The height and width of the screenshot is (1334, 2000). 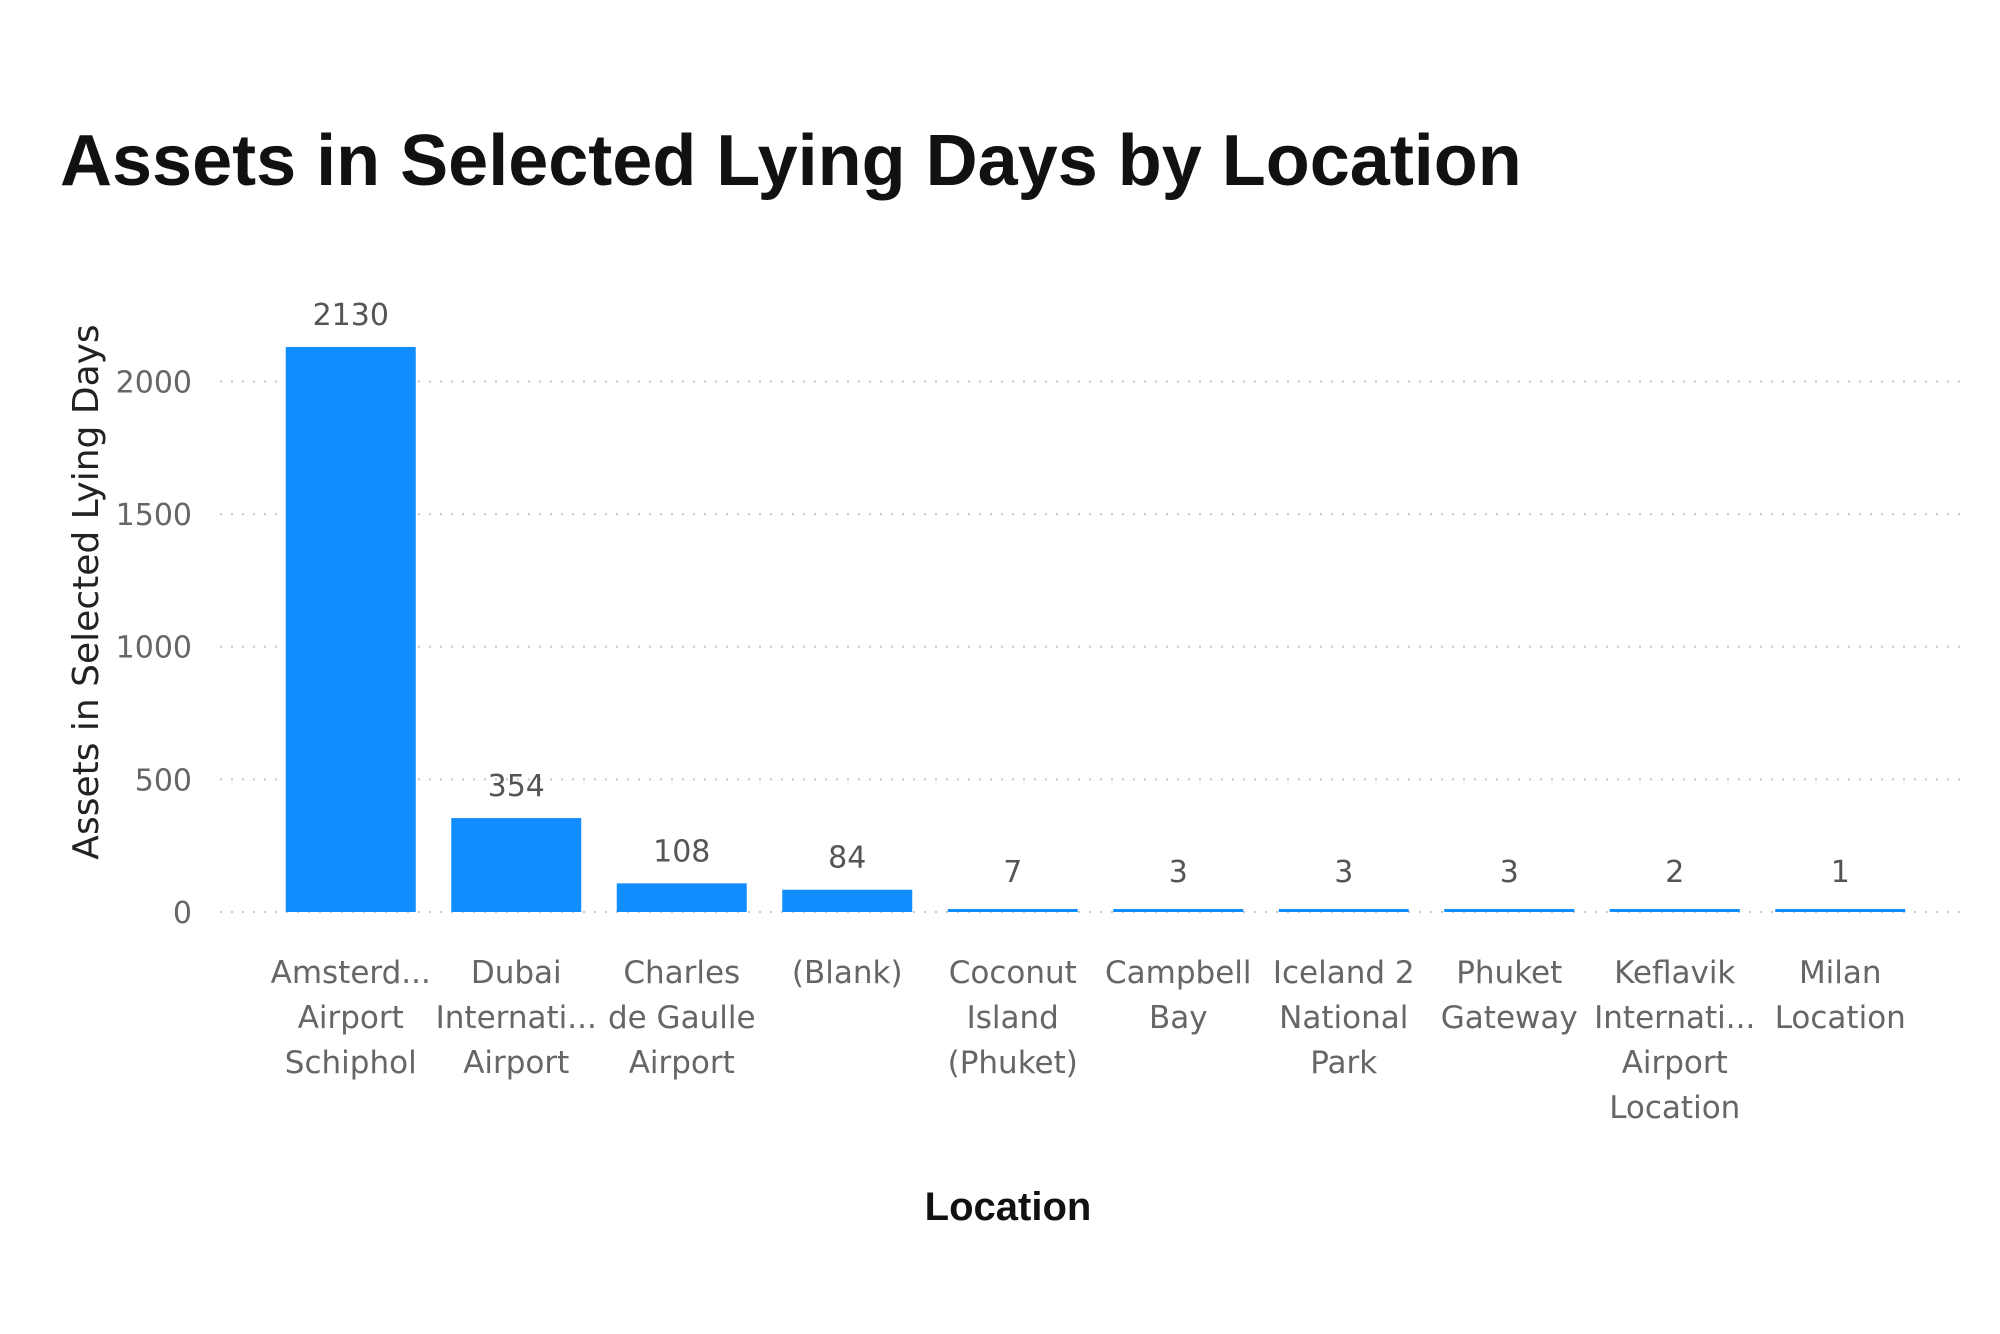 What do you see at coordinates (1509, 1018) in the screenshot?
I see `x-category-label-line: Gateway` at bounding box center [1509, 1018].